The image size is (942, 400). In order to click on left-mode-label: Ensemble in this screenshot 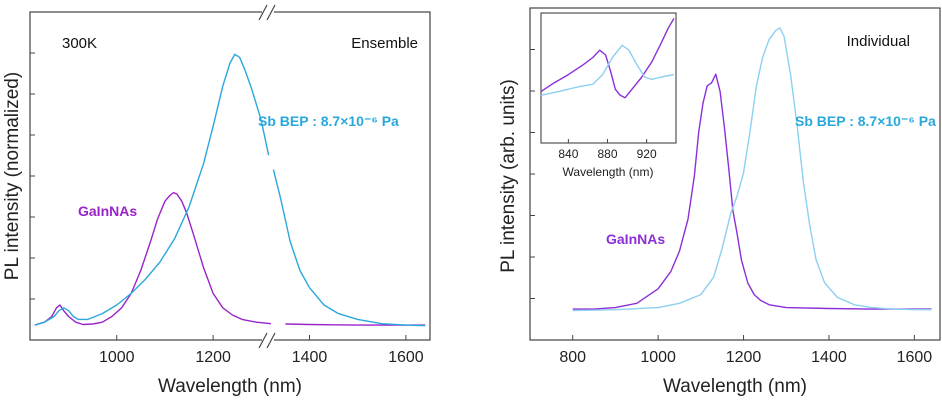, I will do `click(384, 43)`.